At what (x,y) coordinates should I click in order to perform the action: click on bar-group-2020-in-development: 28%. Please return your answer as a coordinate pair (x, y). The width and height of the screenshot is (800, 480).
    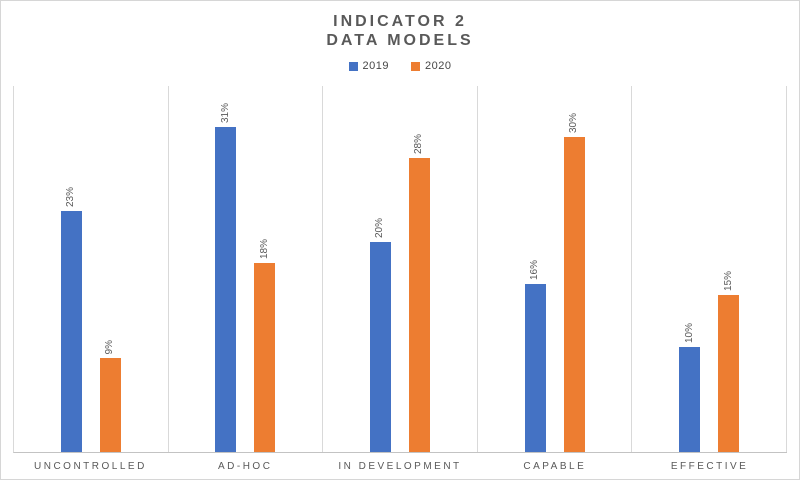
    Looking at the image, I should click on (419, 292).